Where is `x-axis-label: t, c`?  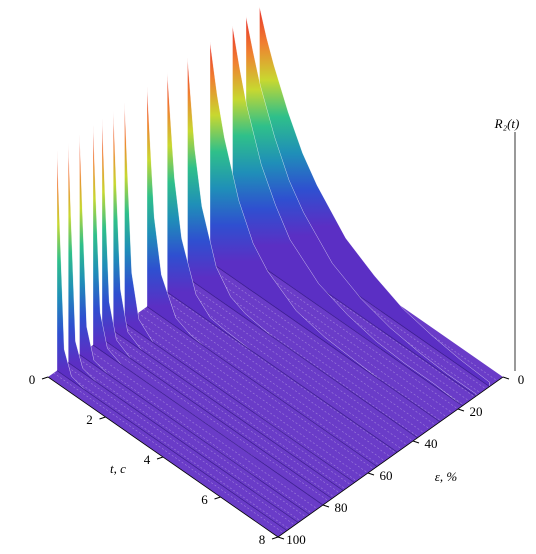
x-axis-label: t, c is located at coordinates (118, 468).